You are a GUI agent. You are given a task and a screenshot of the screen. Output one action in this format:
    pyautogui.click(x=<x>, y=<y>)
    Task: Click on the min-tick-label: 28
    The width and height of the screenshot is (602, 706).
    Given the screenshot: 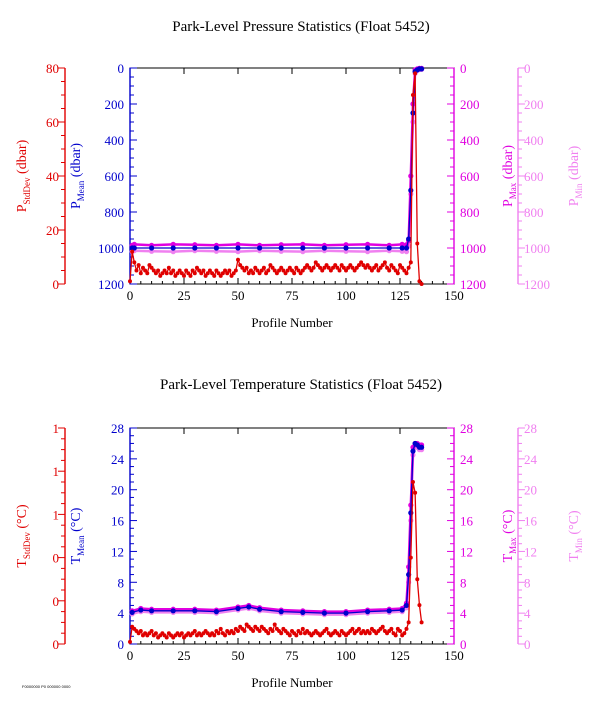 What is the action you would take?
    pyautogui.click(x=530, y=428)
    